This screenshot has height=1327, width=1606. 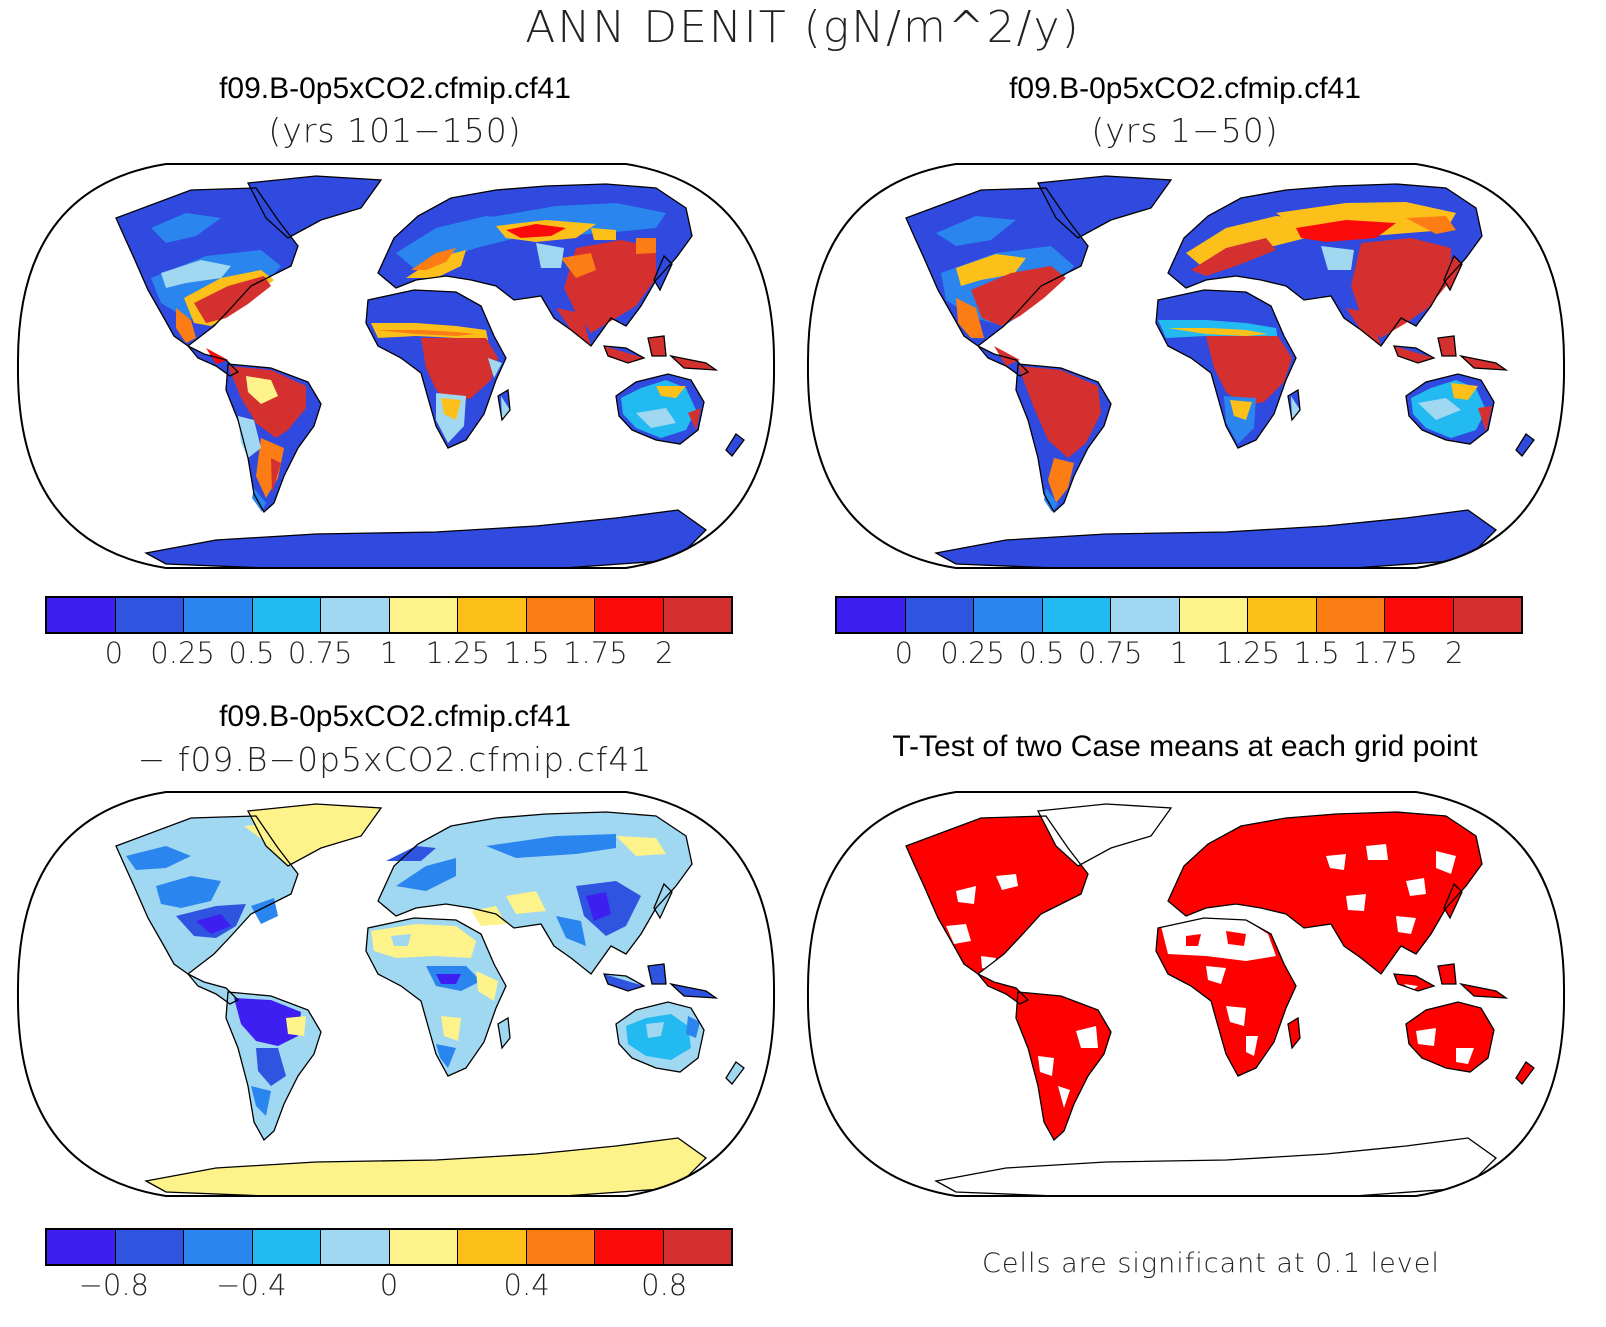 I want to click on colorbar-top-left, so click(x=389, y=615).